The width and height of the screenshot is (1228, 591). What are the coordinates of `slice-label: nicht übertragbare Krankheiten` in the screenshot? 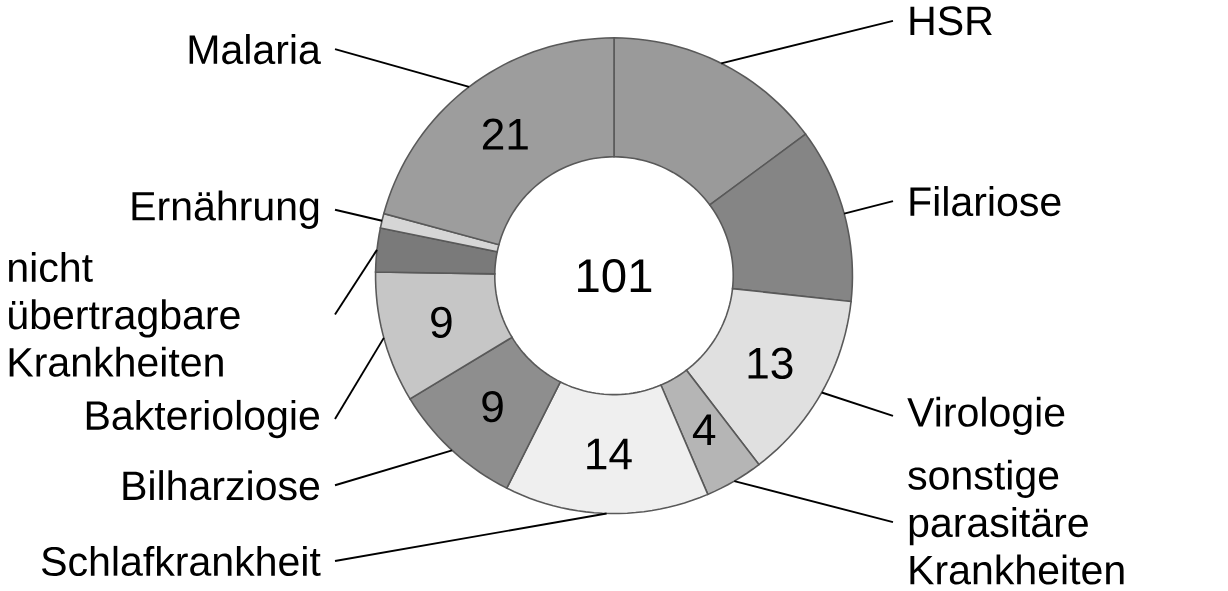 It's located at (124, 314).